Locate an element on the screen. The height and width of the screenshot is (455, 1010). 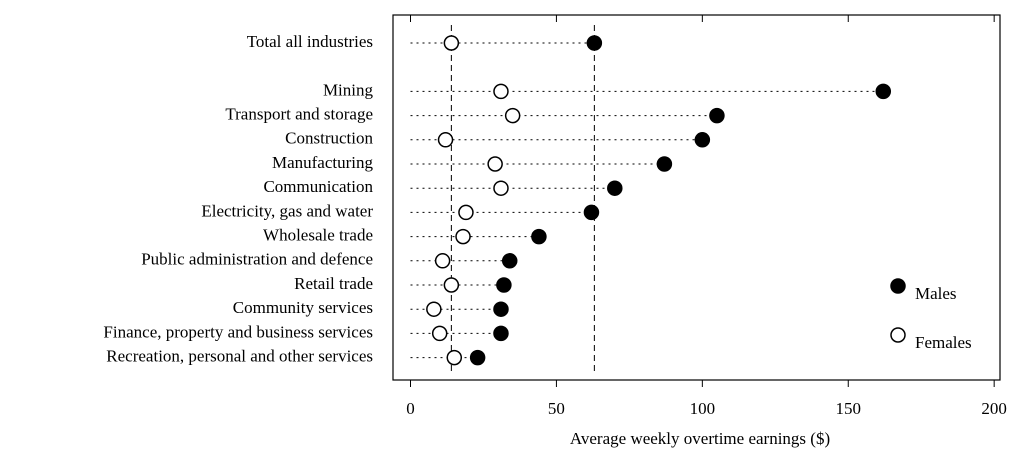
y-tick-label: Manufacturing is located at coordinates (323, 162).